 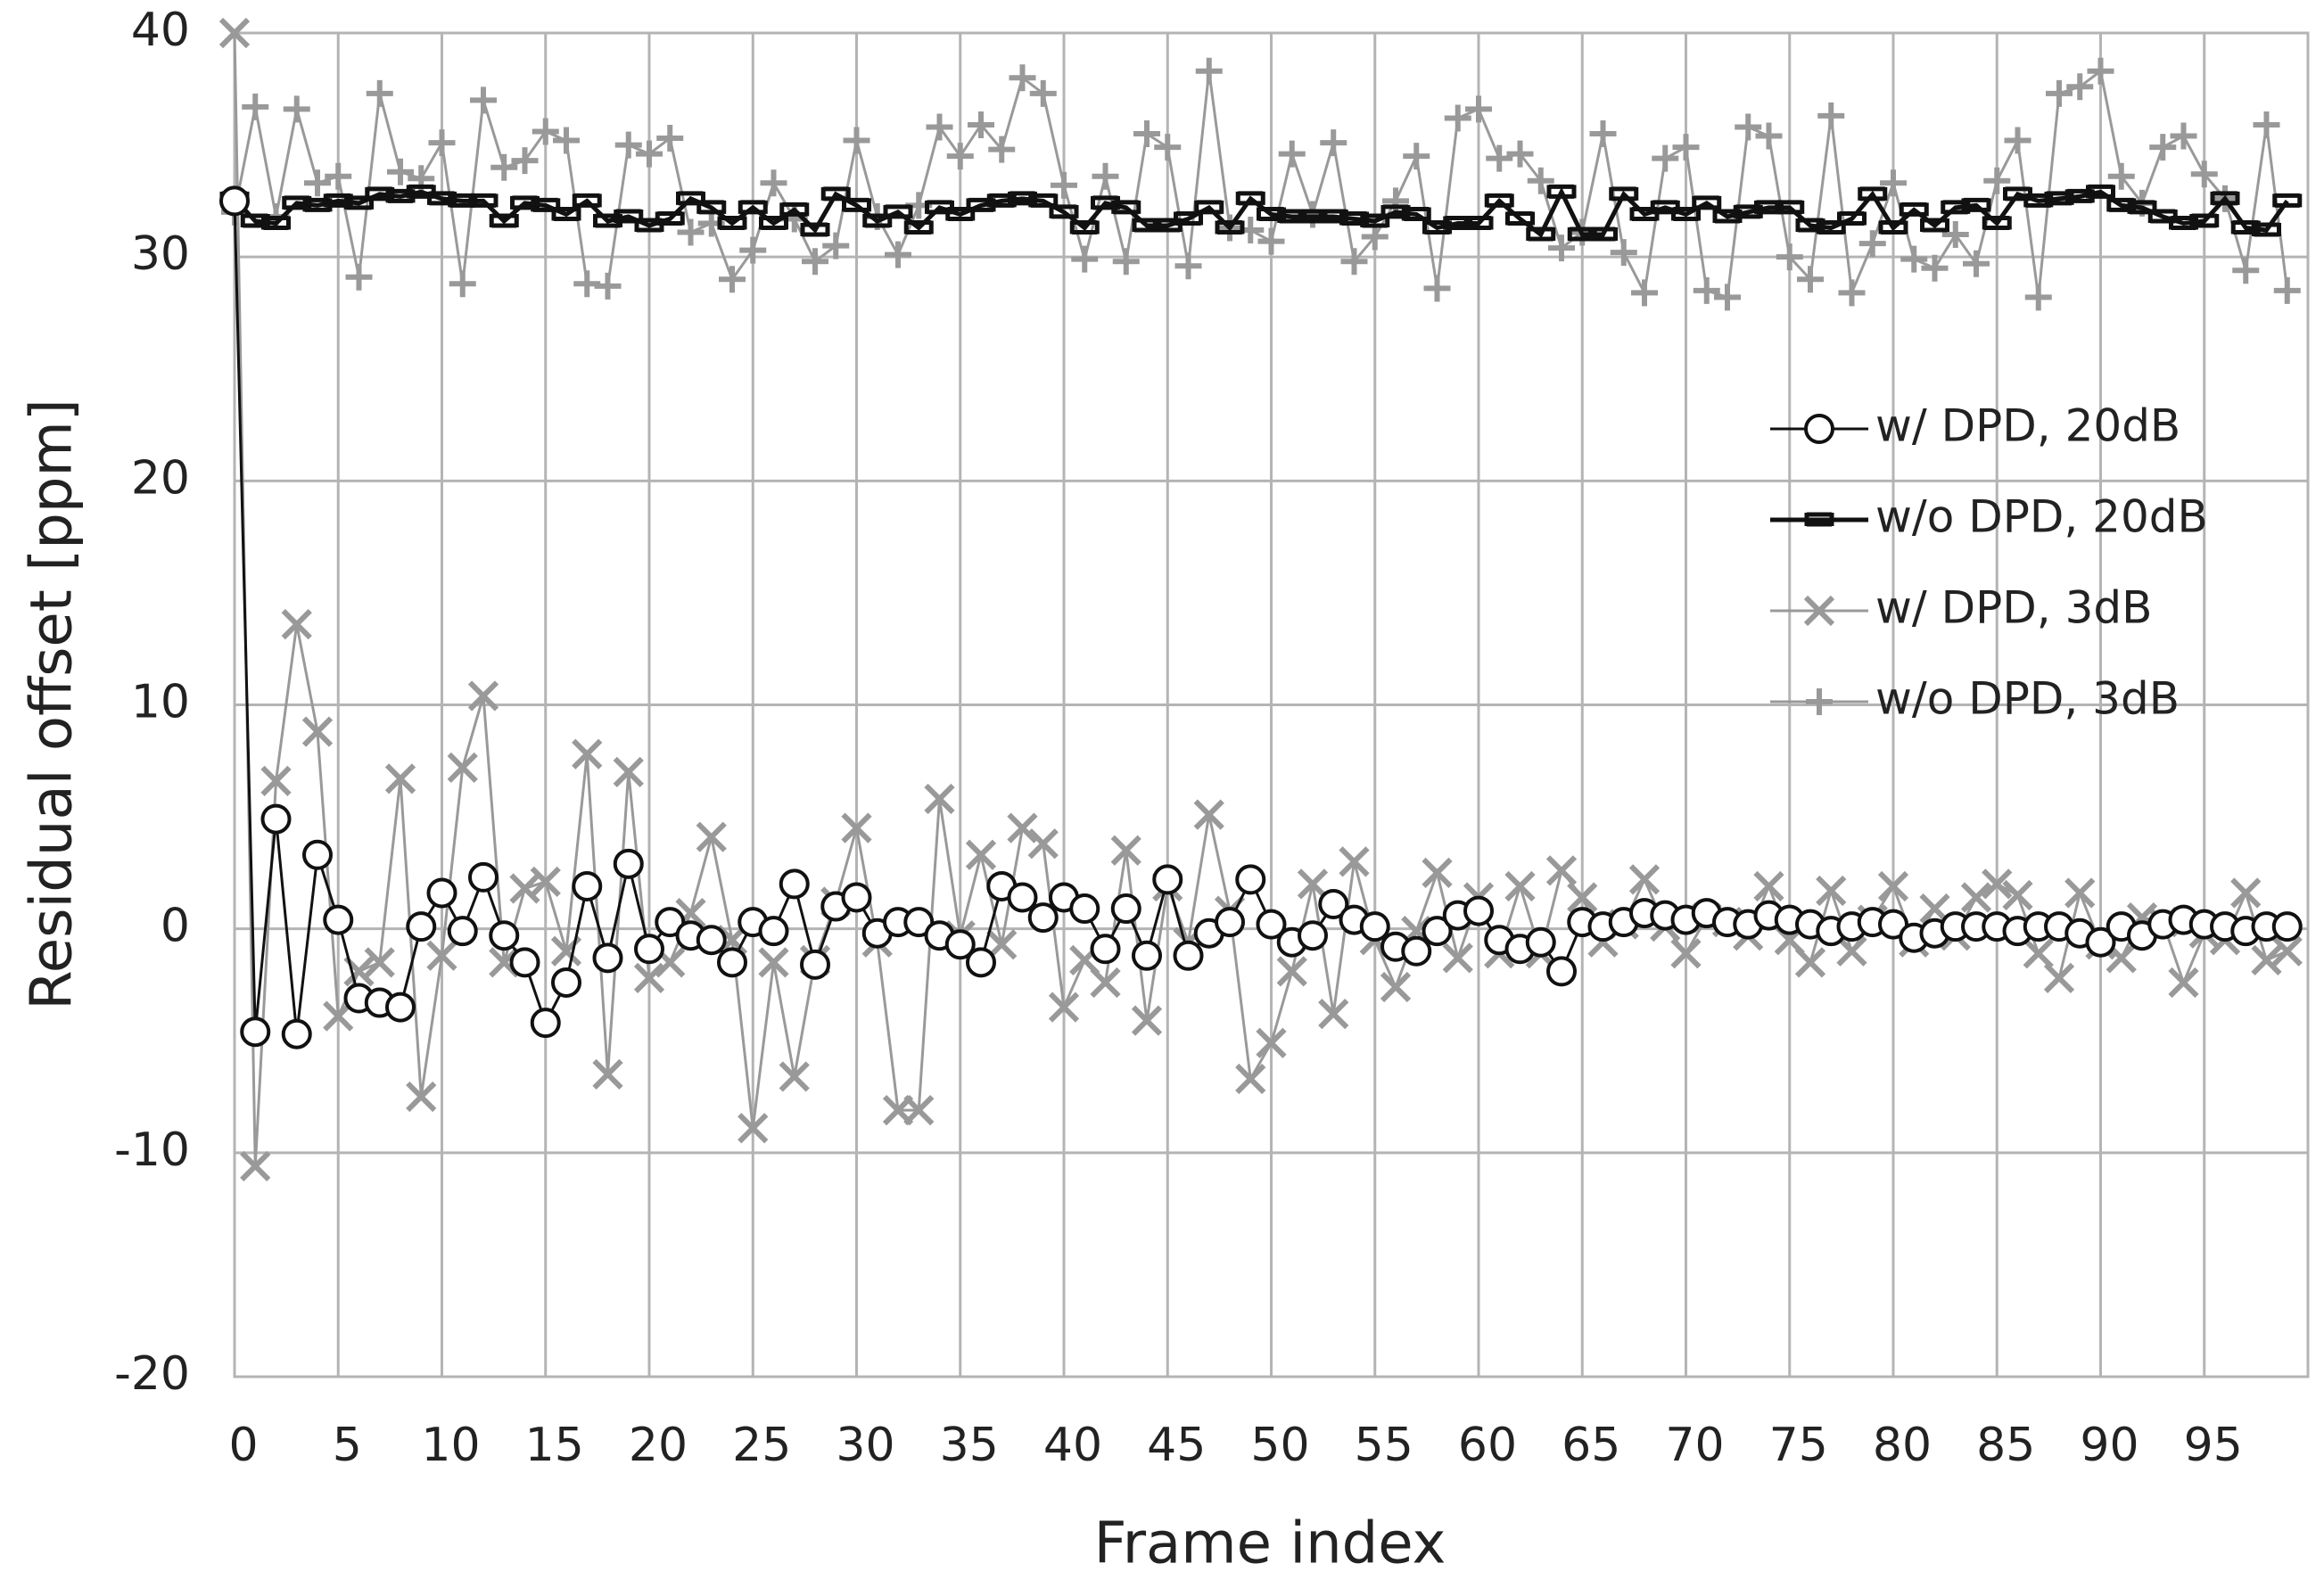 What do you see at coordinates (1798, 1445) in the screenshot?
I see `x-tick-label: 75` at bounding box center [1798, 1445].